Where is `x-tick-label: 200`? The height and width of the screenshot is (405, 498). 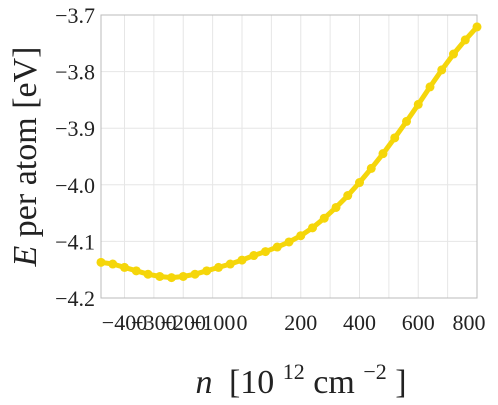
x-tick-label: 200 is located at coordinates (300, 322).